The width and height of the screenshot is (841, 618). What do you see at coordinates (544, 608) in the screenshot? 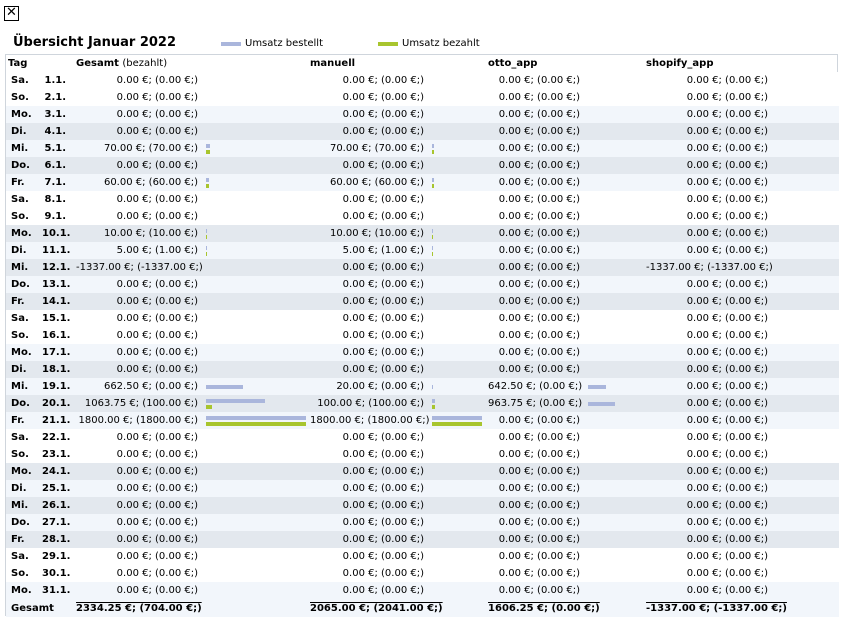
I see `footer-otto-app: 1606.25 €; (0.00 €;)` at bounding box center [544, 608].